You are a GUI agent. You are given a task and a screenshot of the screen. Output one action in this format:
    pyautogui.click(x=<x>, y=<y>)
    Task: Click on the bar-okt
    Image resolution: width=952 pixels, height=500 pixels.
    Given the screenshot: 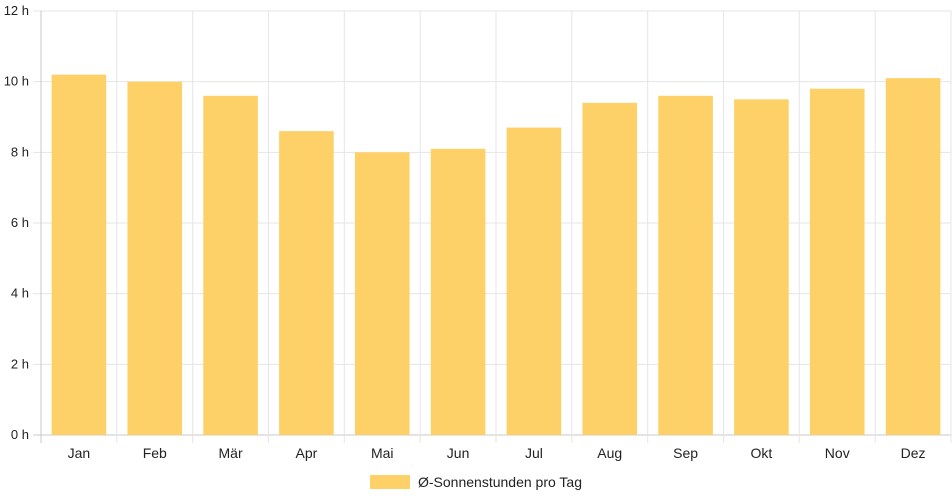 What is the action you would take?
    pyautogui.click(x=761, y=267)
    